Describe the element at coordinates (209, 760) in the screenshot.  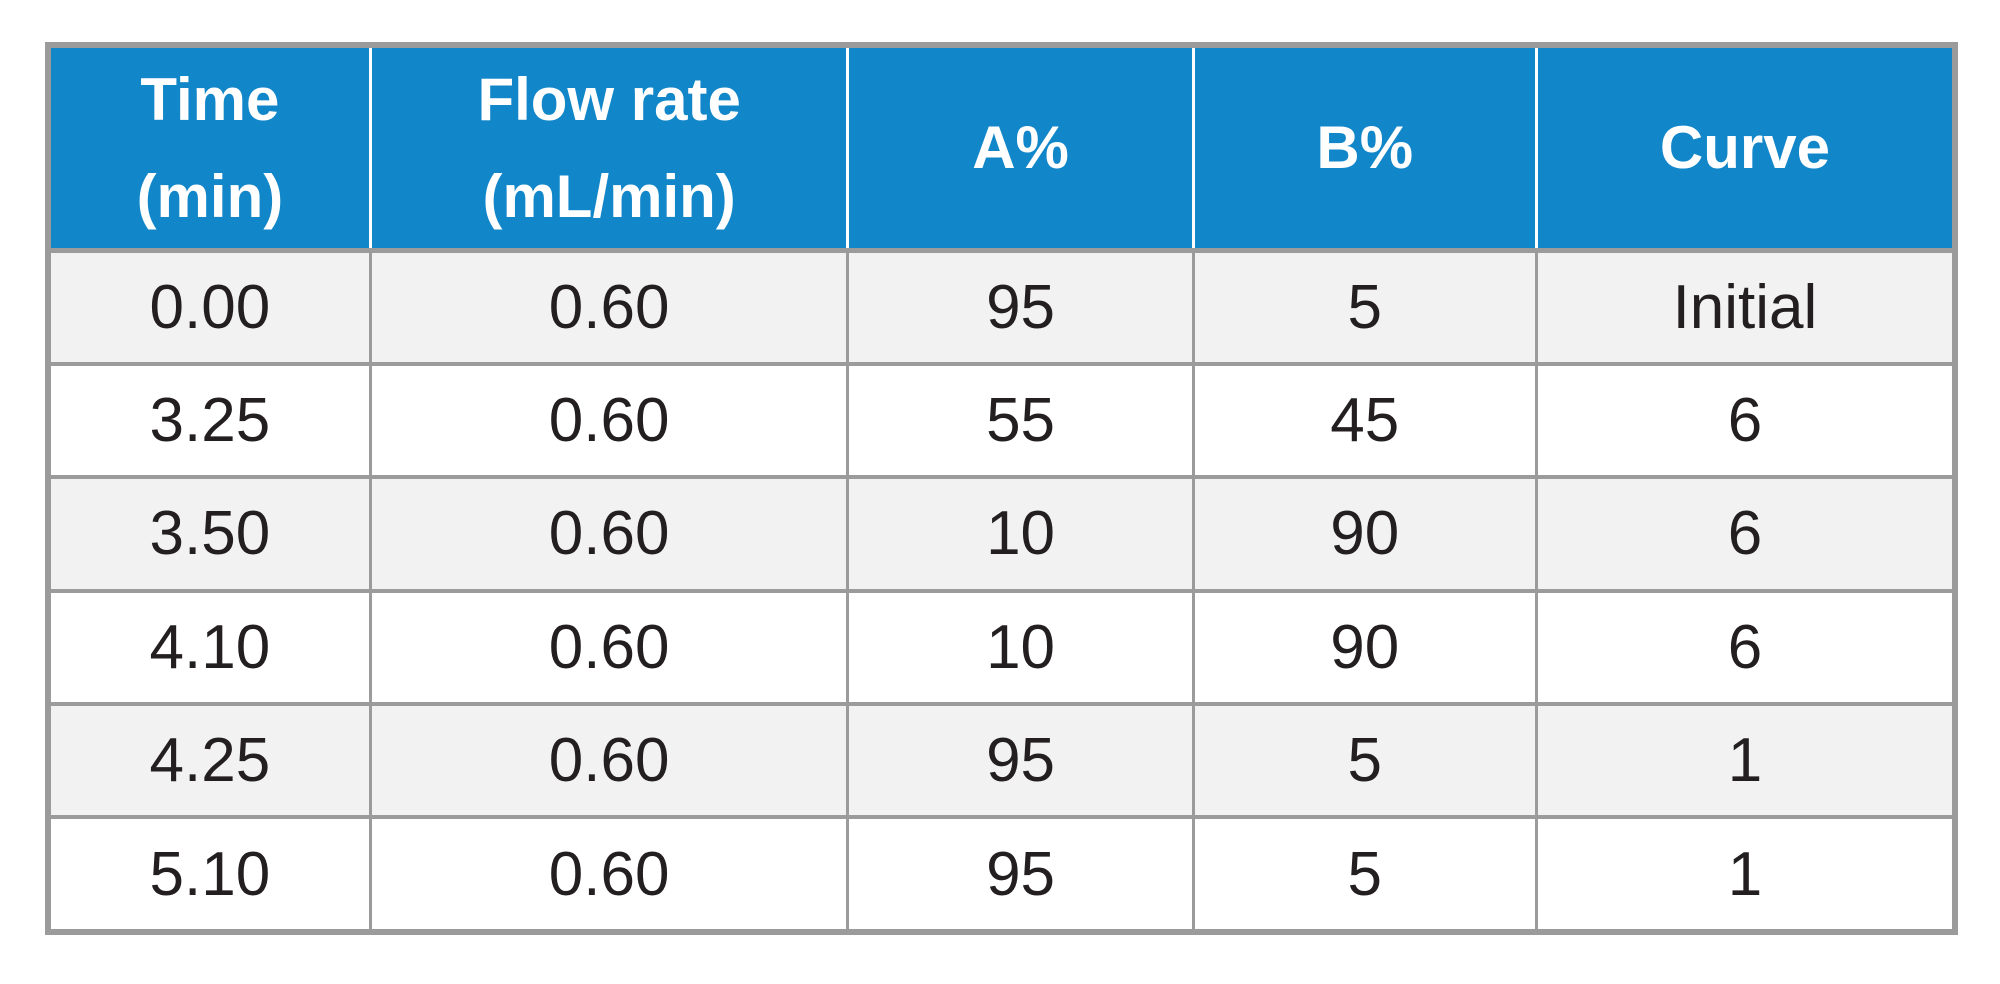
I see `table-cell-time: 4.25` at that location.